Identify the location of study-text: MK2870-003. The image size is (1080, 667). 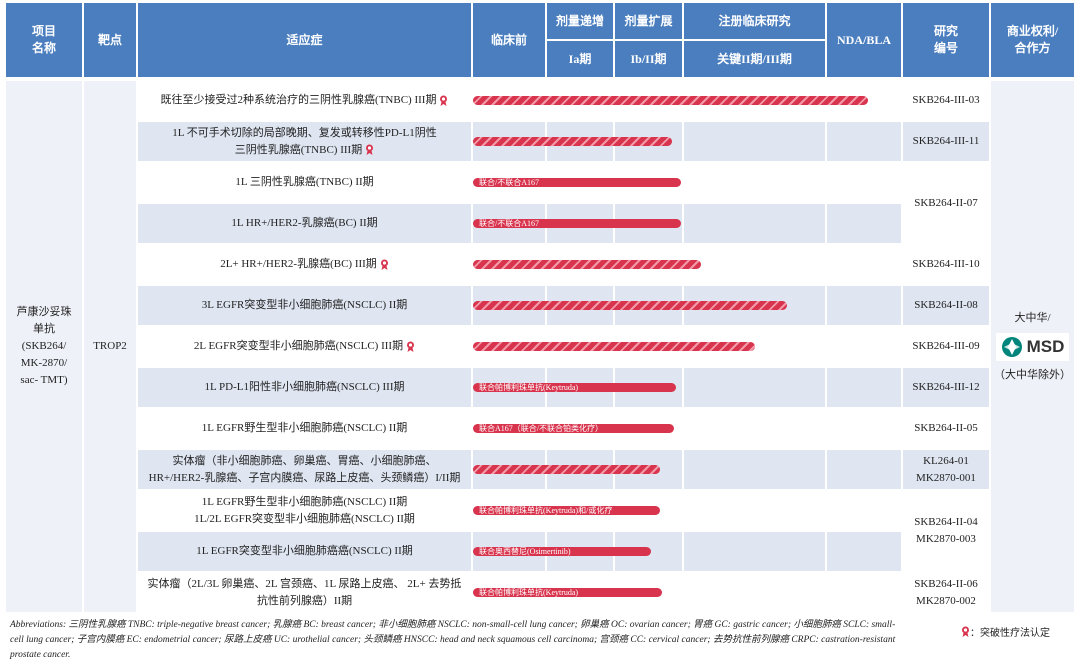
(946, 539).